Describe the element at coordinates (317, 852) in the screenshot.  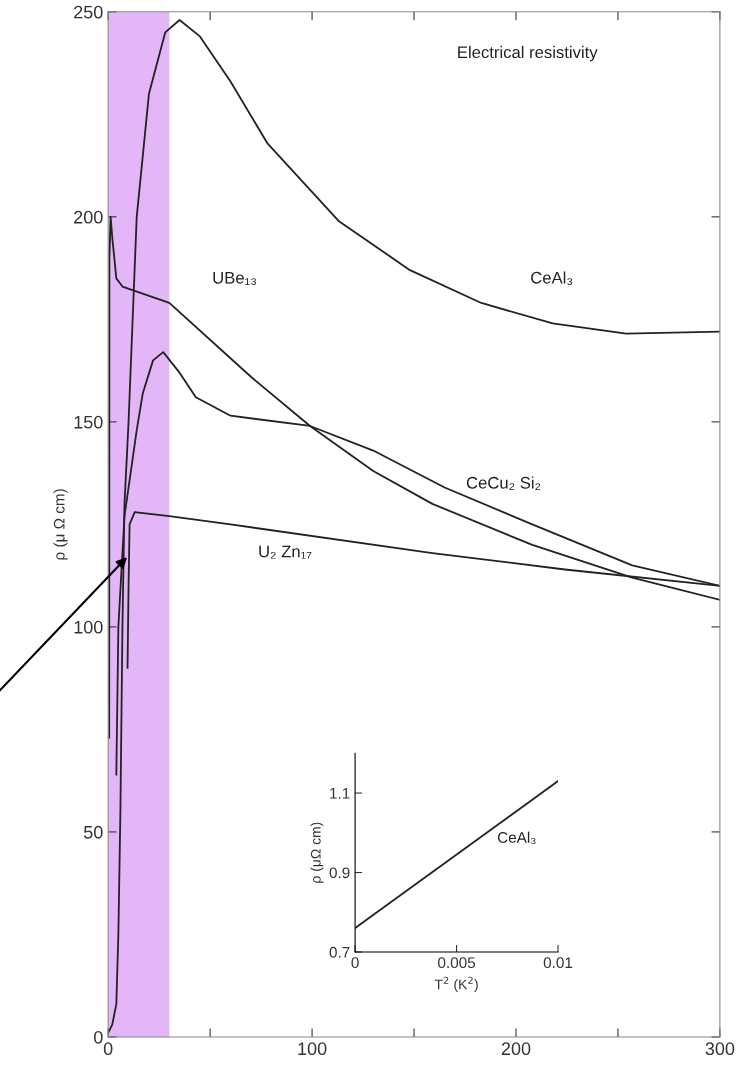
I see `y-axis-title: ρ (μΩ cm)` at that location.